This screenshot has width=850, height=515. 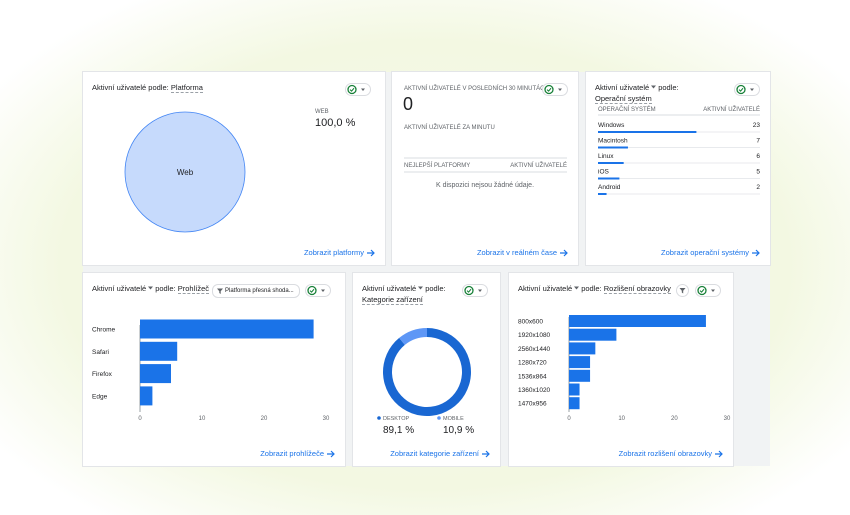 I want to click on x-tick-label: 20, so click(x=674, y=419).